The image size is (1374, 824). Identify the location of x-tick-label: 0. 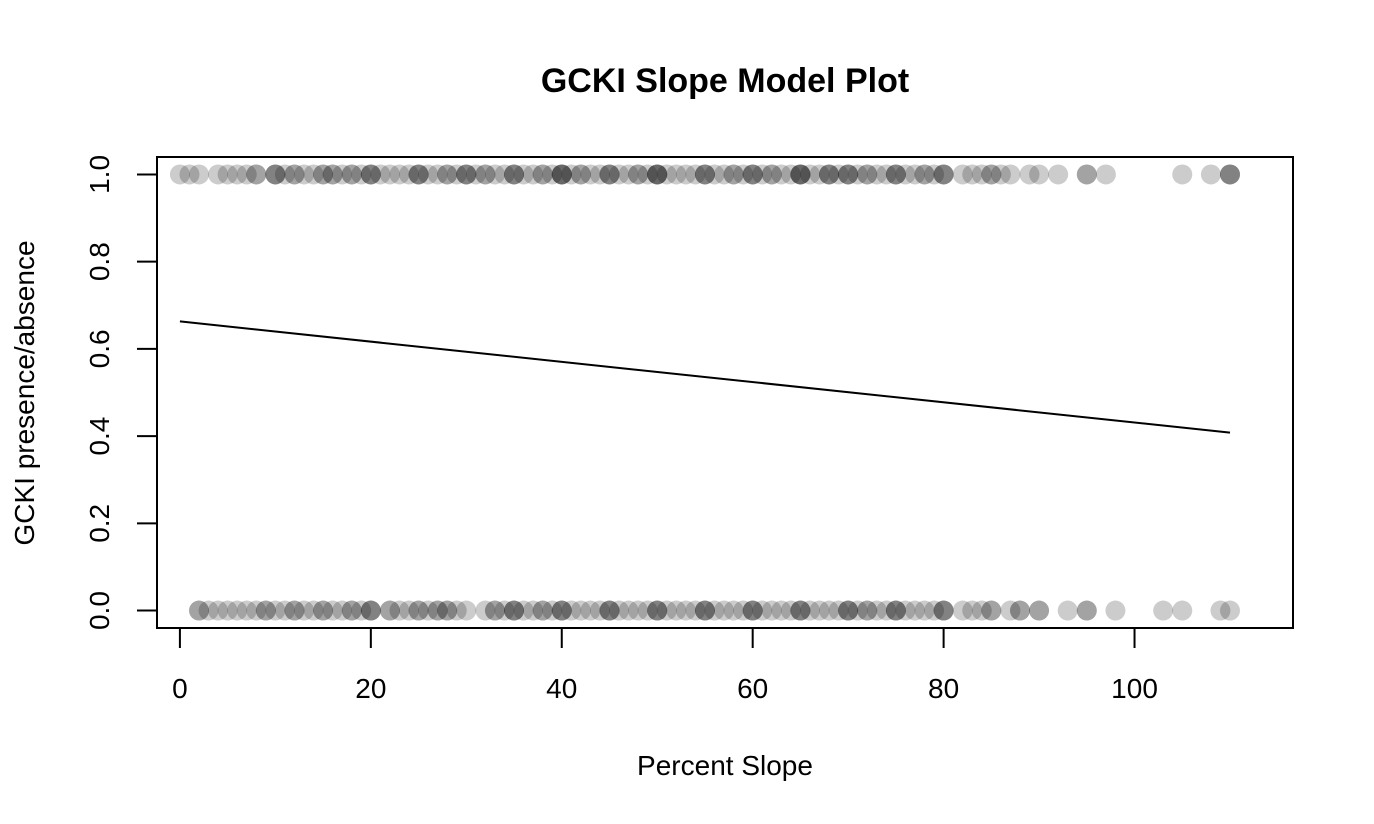
(180, 688).